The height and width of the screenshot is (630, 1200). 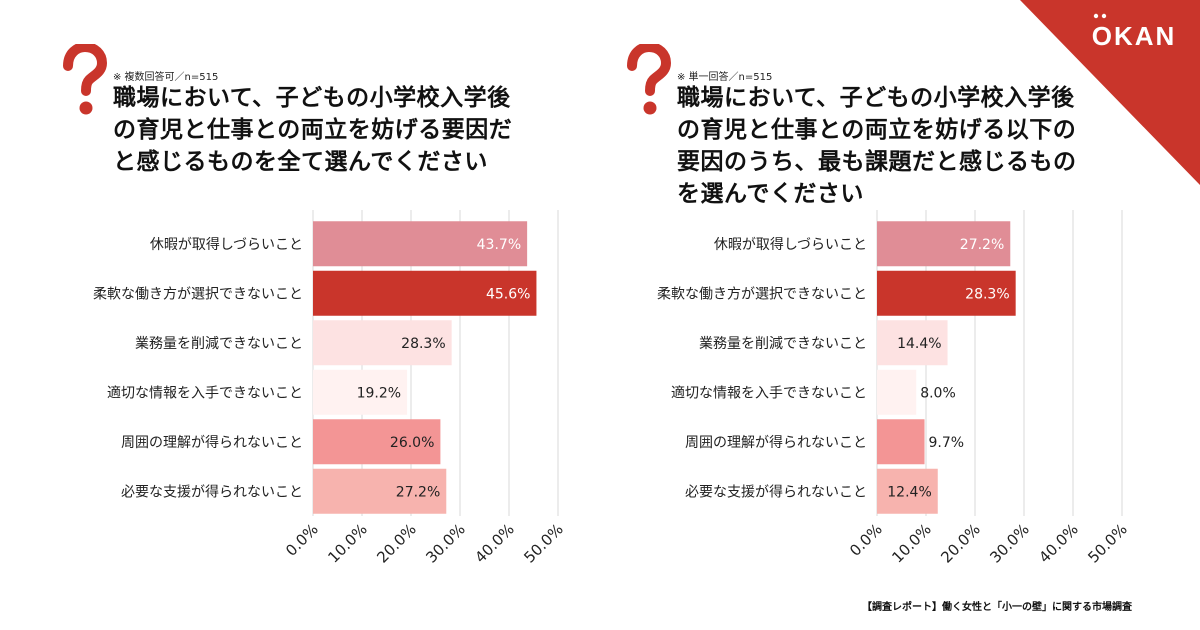 I want to click on value-label: 43.7%, so click(x=499, y=245).